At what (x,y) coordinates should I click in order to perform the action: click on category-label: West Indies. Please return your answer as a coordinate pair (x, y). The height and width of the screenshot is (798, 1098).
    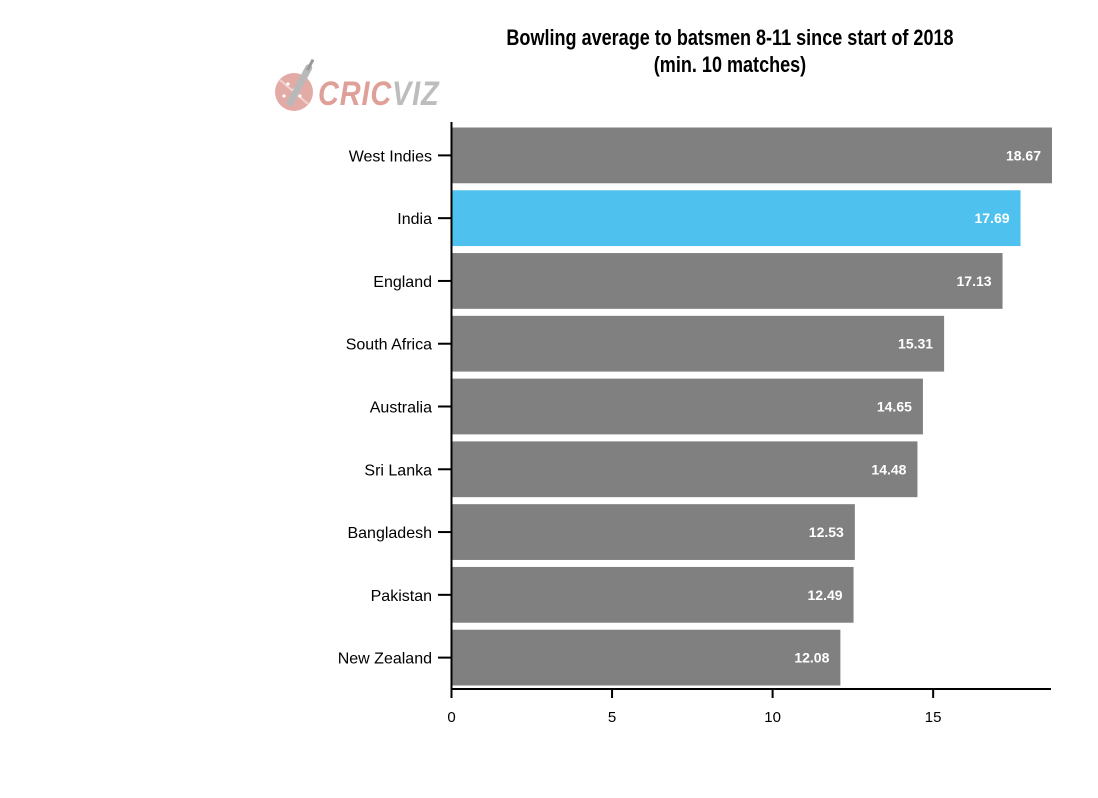
    Looking at the image, I should click on (390, 156).